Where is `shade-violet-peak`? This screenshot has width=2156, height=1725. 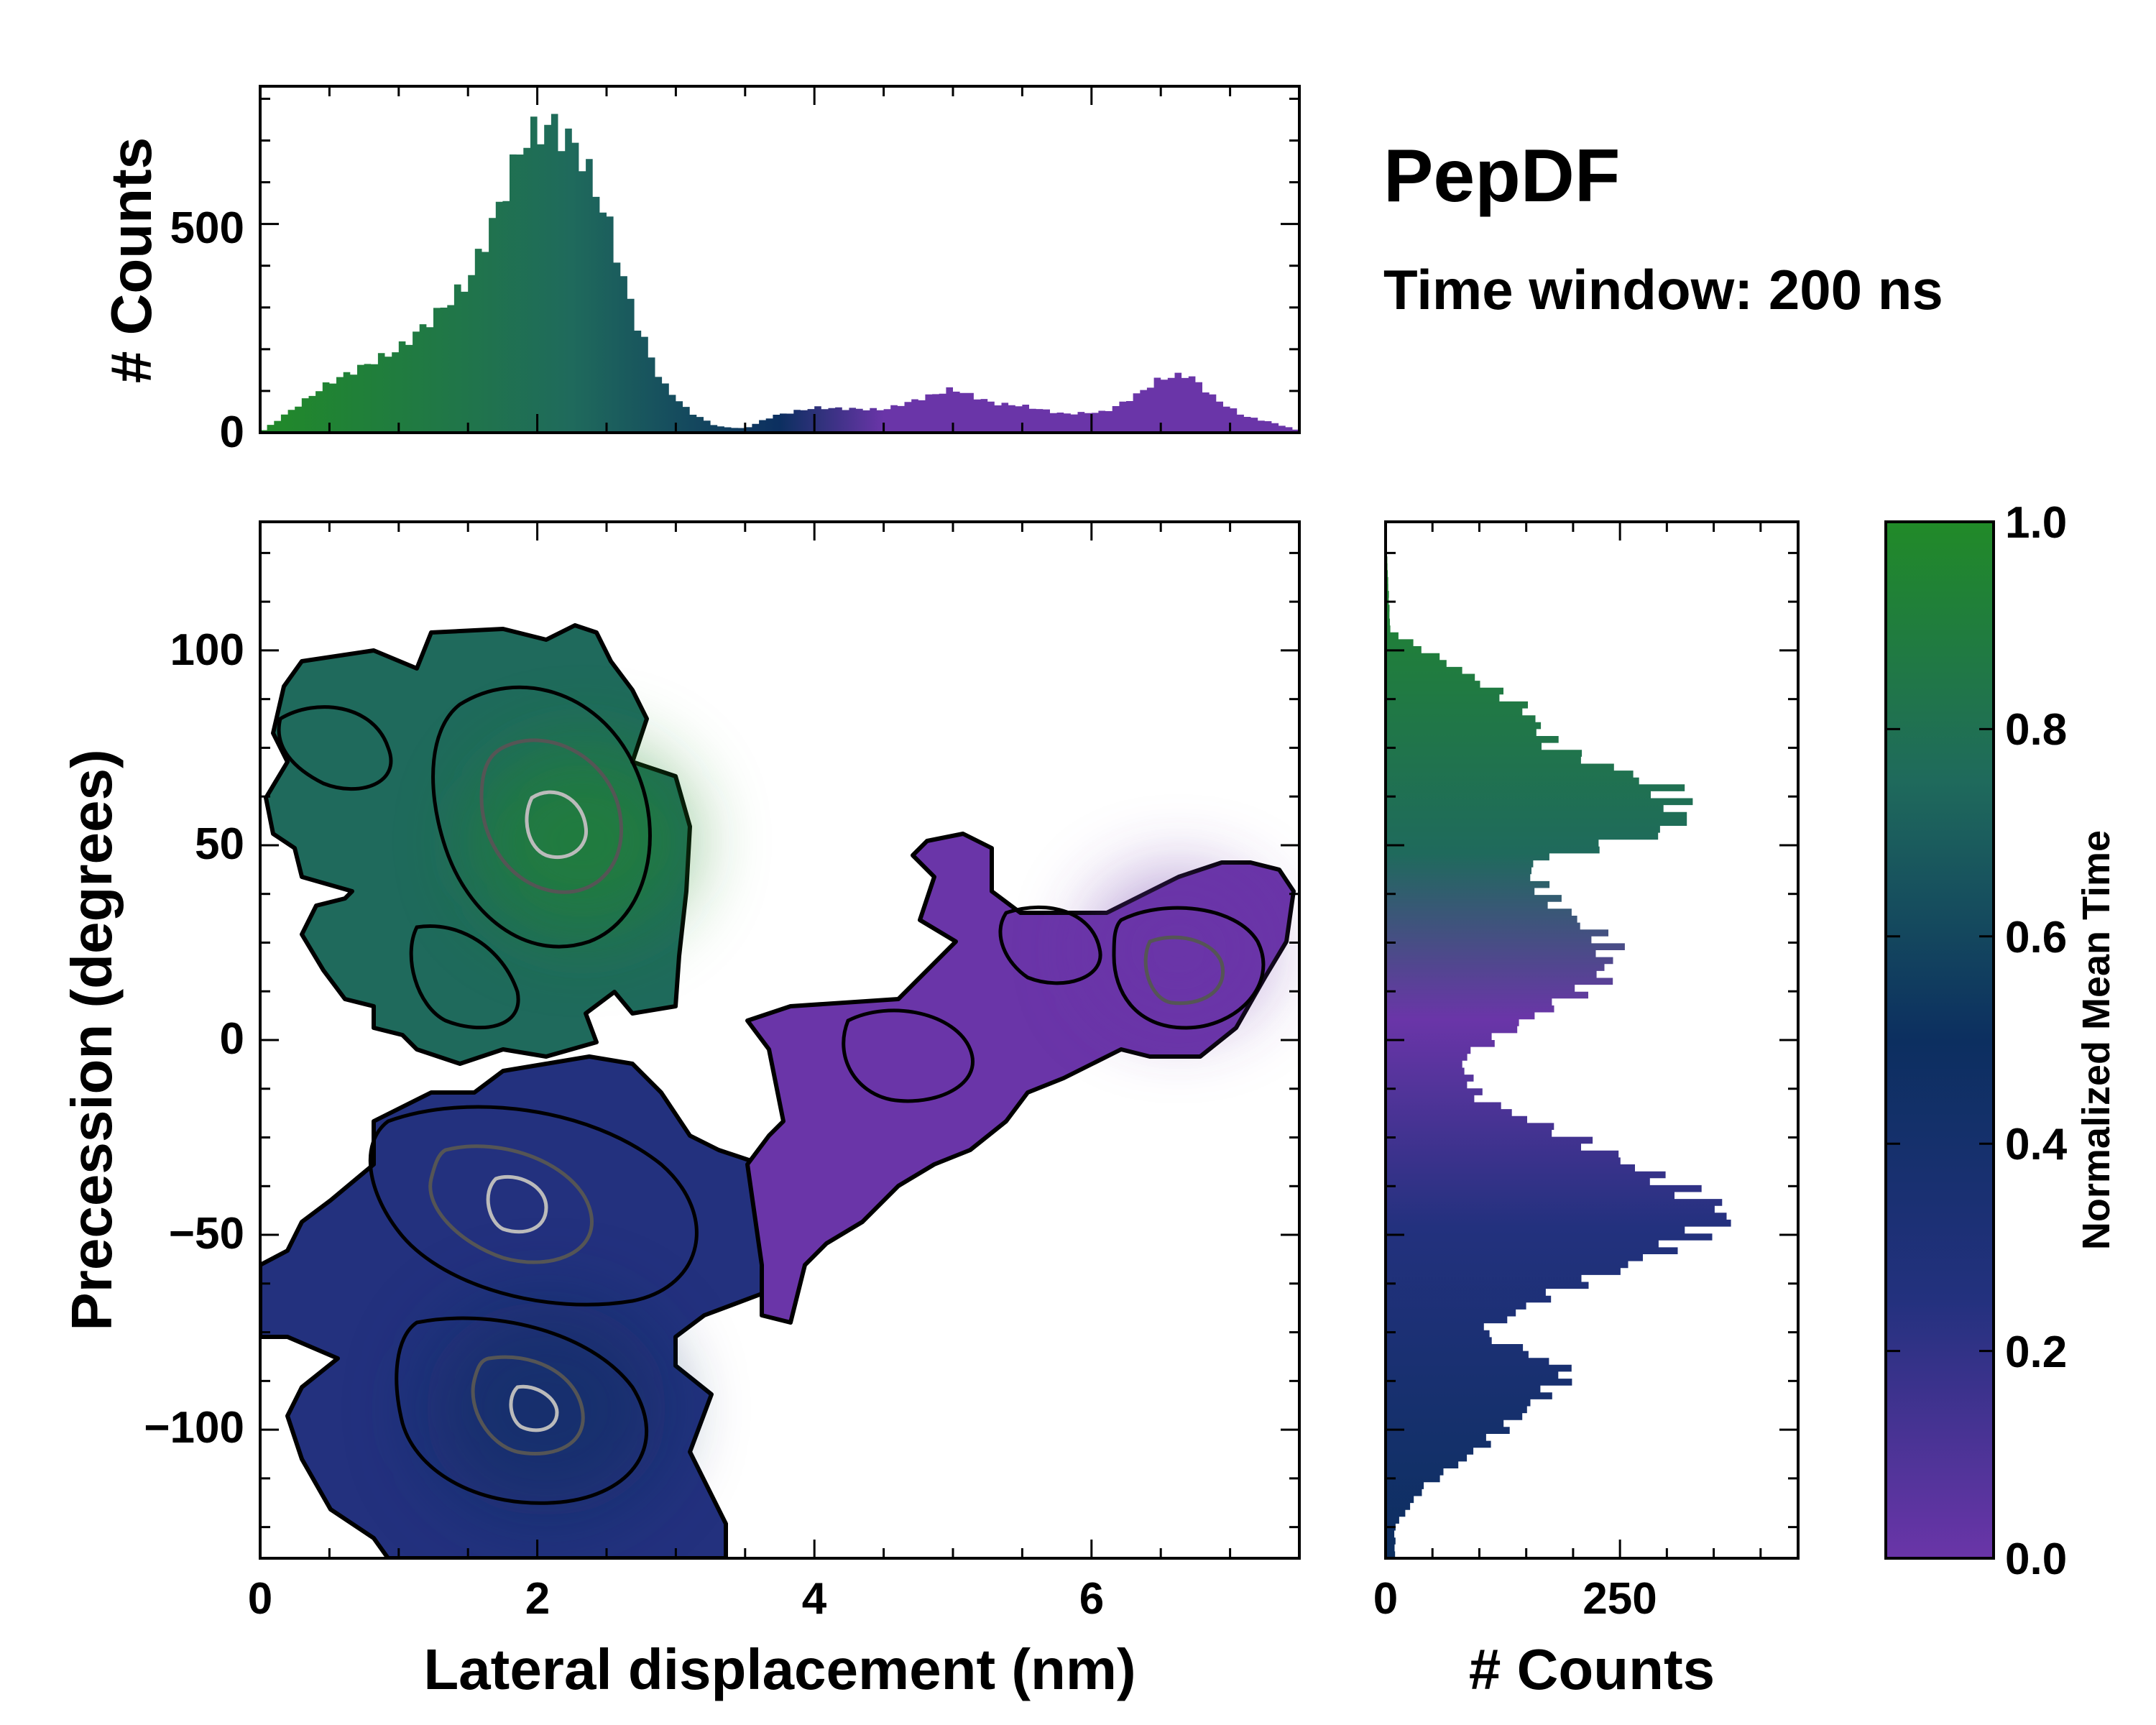
shade-violet-peak is located at coordinates (1178, 949).